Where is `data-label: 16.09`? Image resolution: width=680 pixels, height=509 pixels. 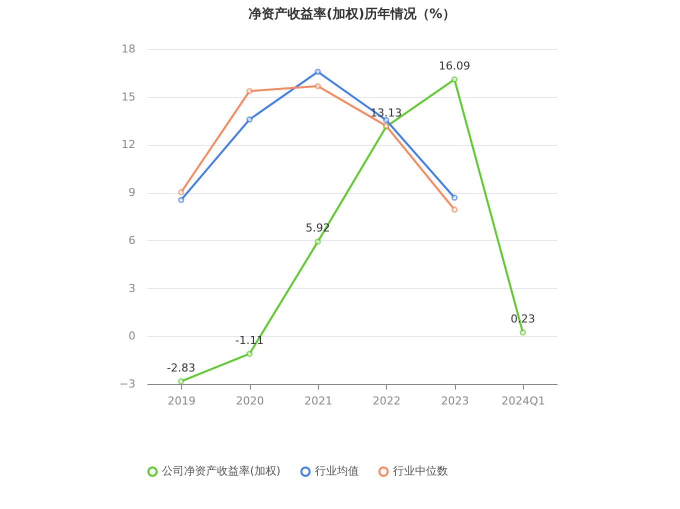
data-label: 16.09 is located at coordinates (454, 65).